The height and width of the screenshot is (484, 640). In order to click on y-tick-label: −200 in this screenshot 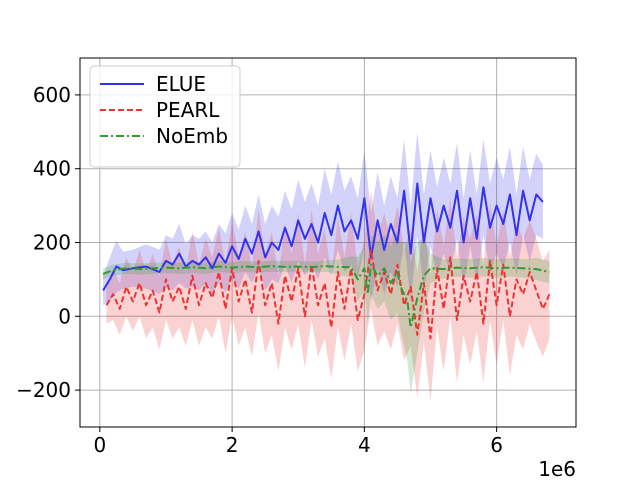, I will do `click(43, 390)`.